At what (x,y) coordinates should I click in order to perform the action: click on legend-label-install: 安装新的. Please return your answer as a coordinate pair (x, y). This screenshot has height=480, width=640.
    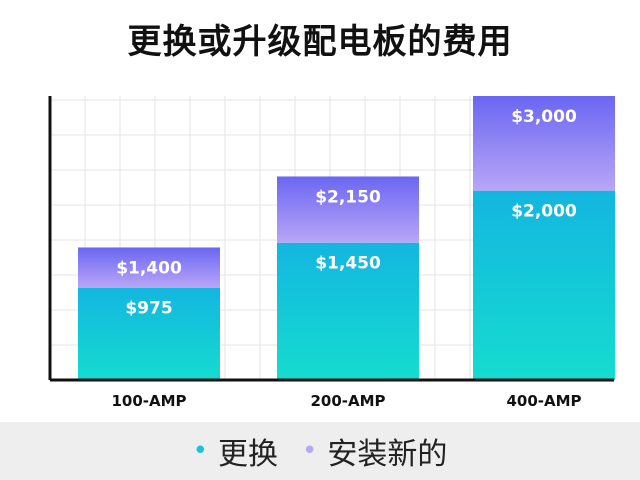
    Looking at the image, I should click on (387, 454).